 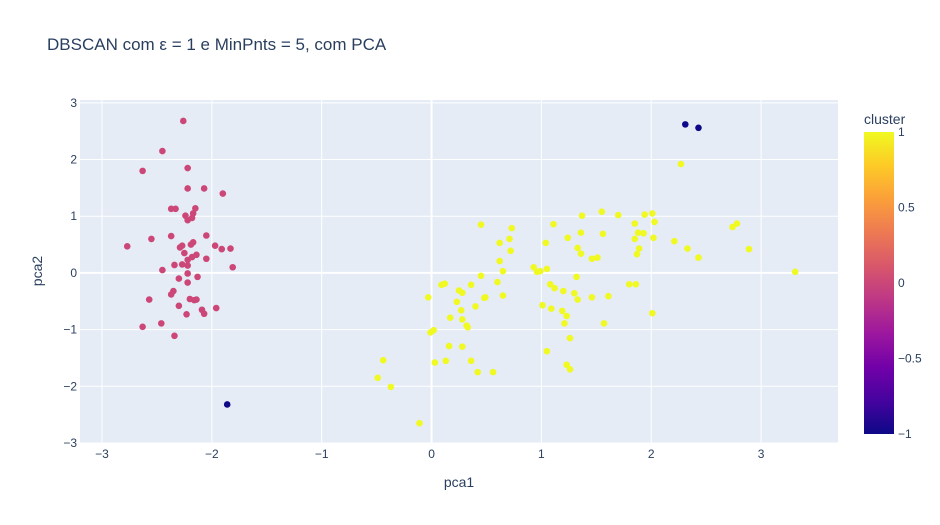 I want to click on colorbar-tick-label: −0.5, so click(x=910, y=359).